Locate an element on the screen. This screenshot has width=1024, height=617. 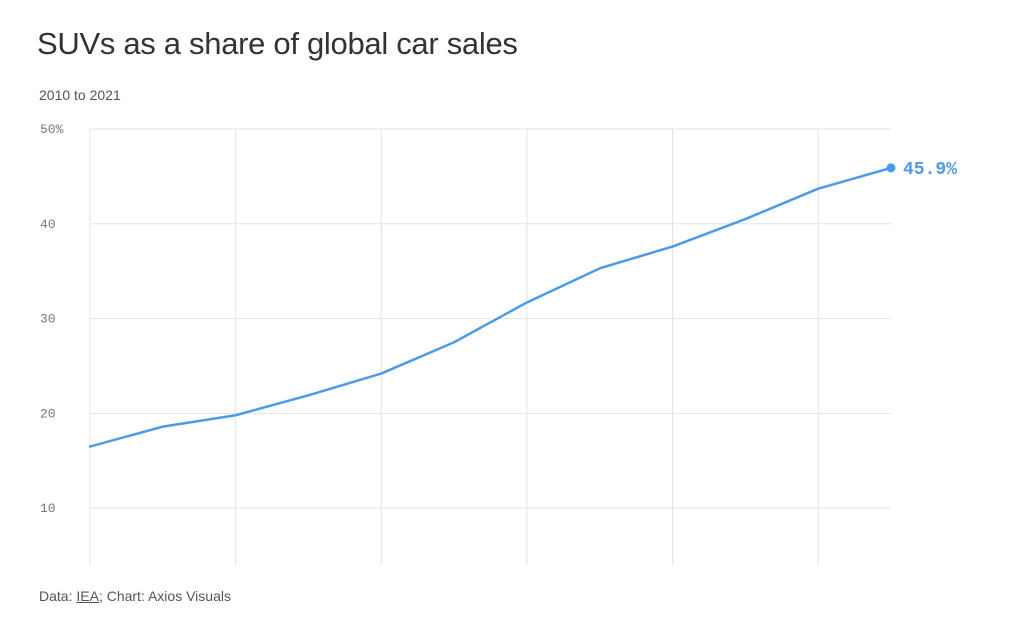
y-tick-label: 50% is located at coordinates (52, 129).